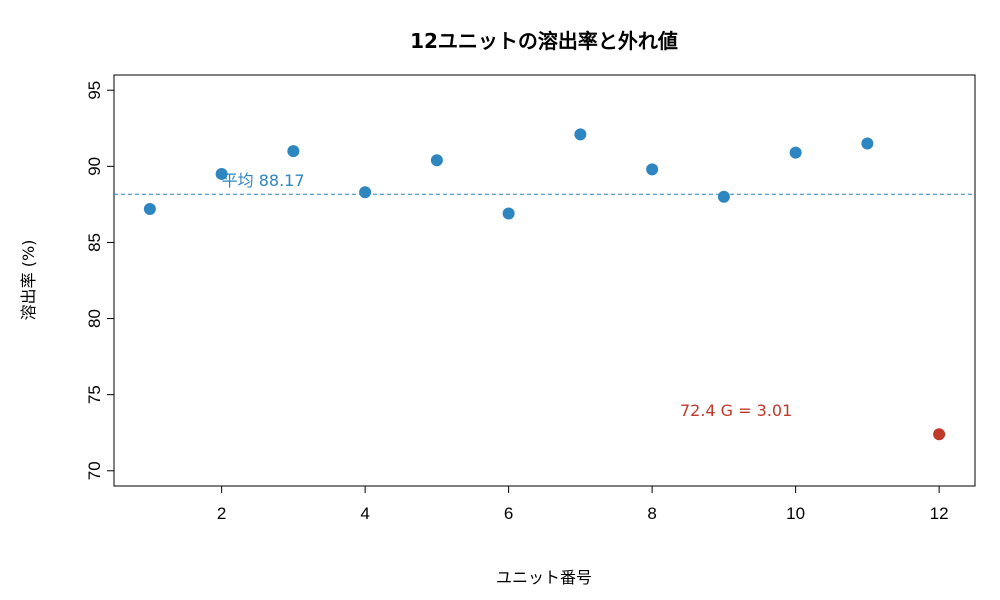 Image resolution: width=1000 pixels, height=600 pixels. Describe the element at coordinates (28, 280) in the screenshot. I see `y-axis-title: 溶出率 (%)` at that location.